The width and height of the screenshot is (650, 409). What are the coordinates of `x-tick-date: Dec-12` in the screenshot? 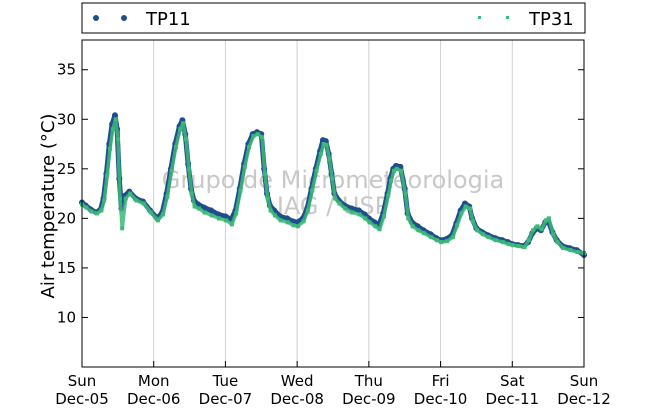 It's located at (584, 399).